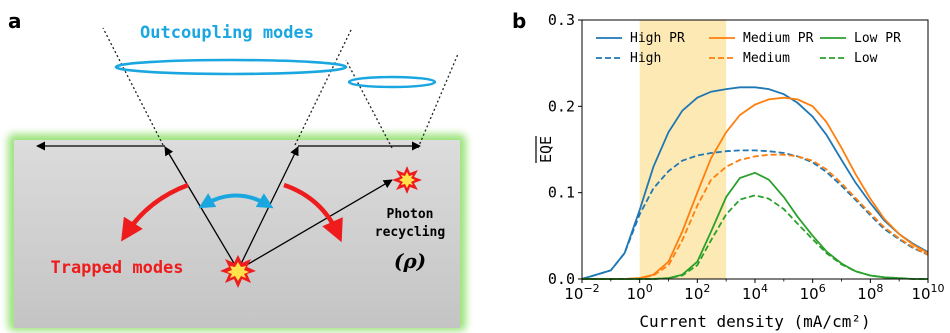 This screenshot has width=950, height=333. I want to click on series-line-medium, so click(755, 216).